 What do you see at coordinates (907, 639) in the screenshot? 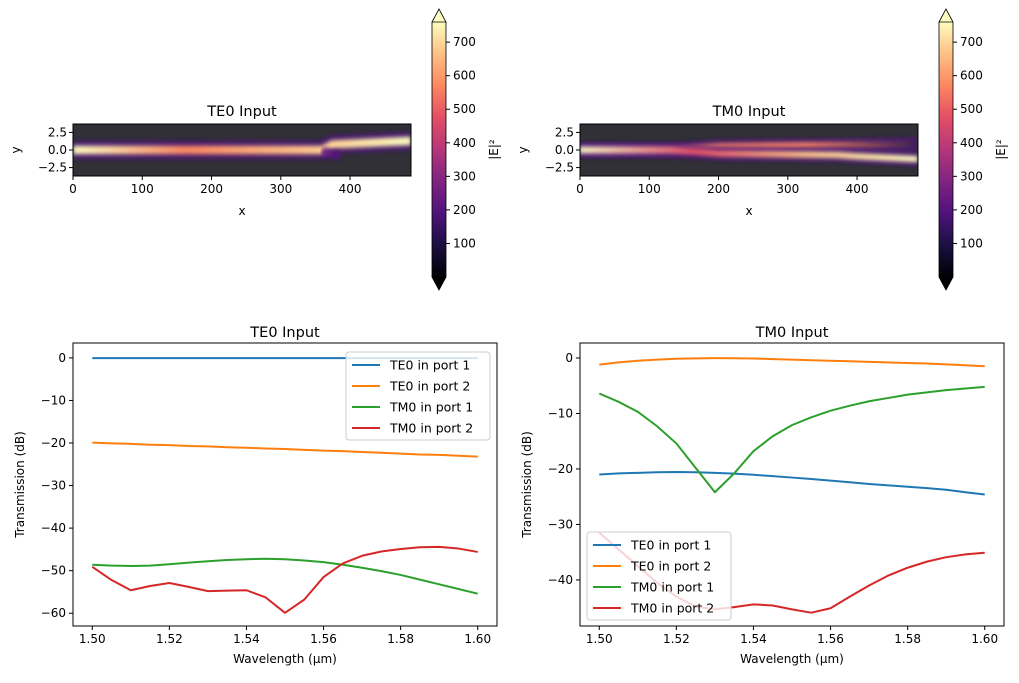
I see `x-tick-label: 1.58` at bounding box center [907, 639].